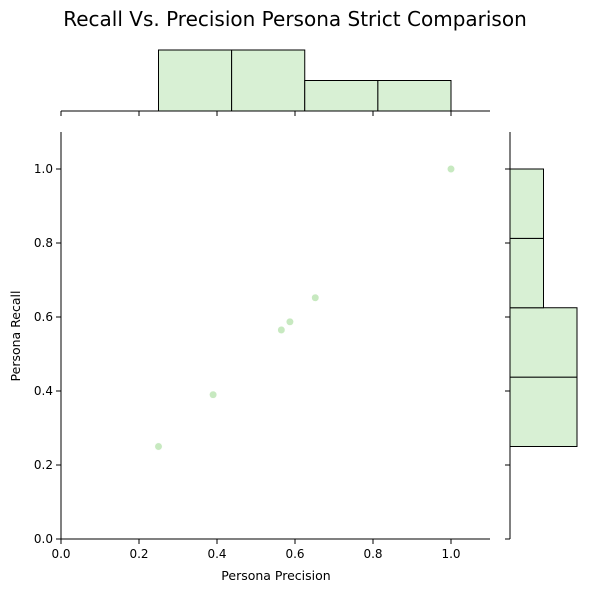 The height and width of the screenshot is (596, 590). Describe the element at coordinates (43, 317) in the screenshot. I see `y-tick-label: 0.6` at that location.